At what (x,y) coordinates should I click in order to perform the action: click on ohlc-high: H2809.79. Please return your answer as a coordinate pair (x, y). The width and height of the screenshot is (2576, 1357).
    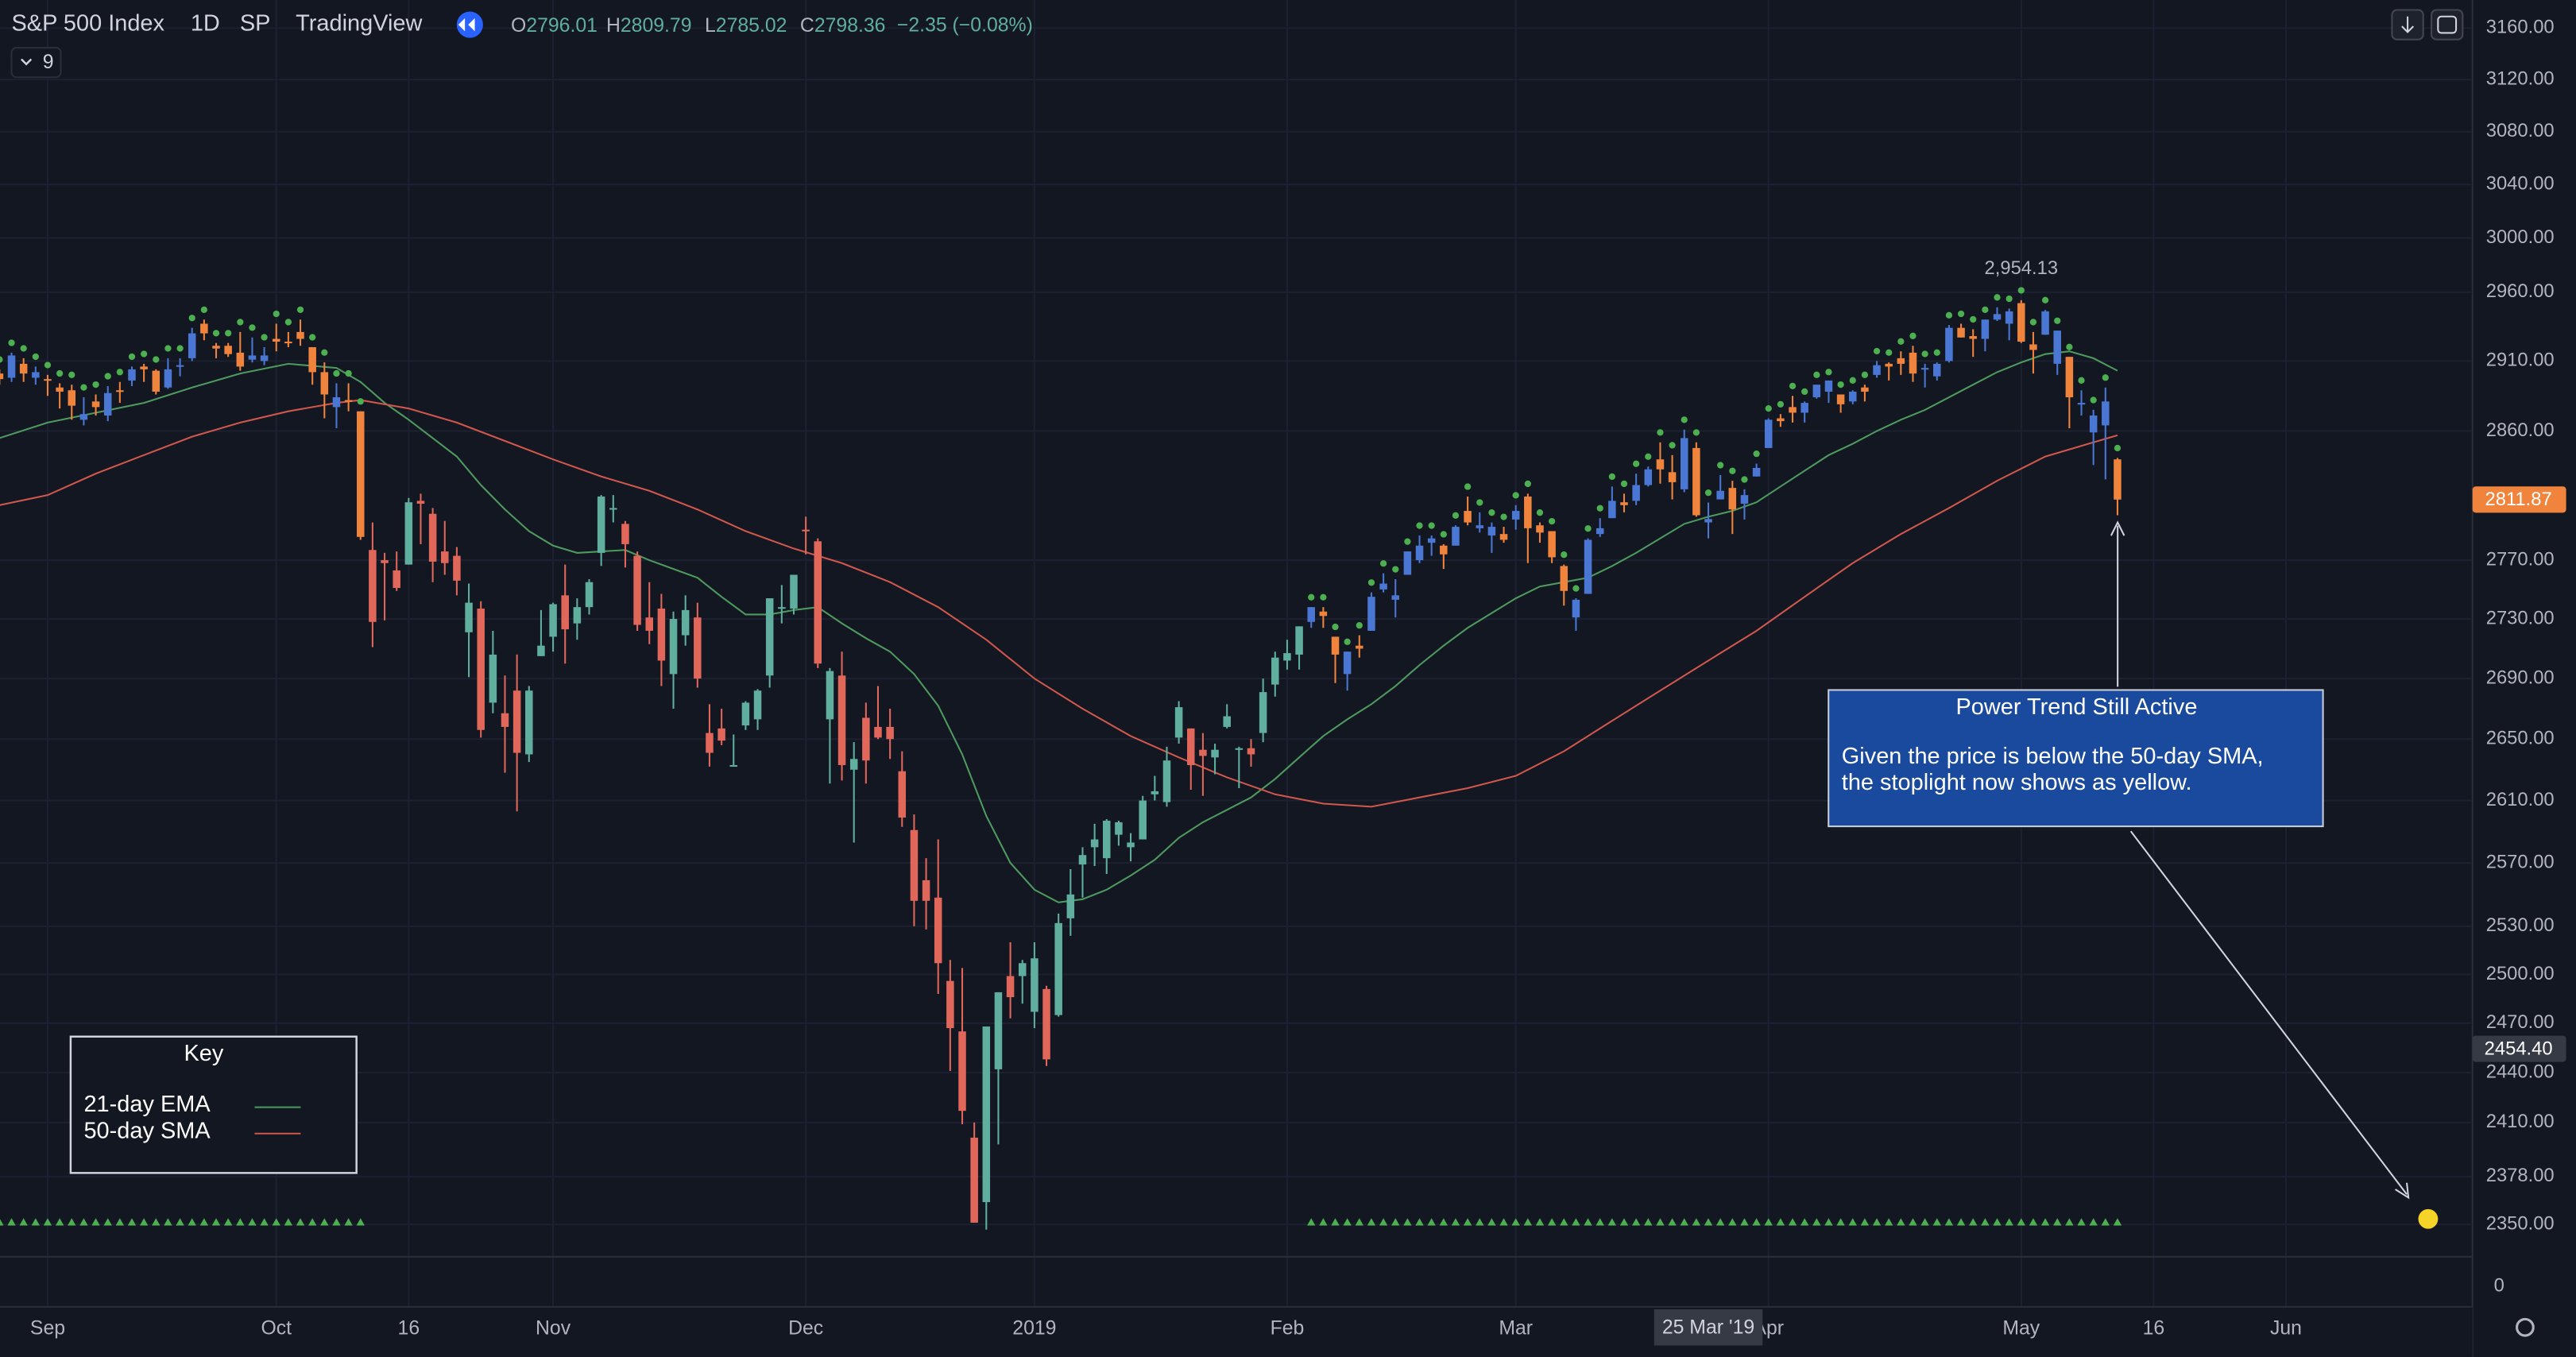
    Looking at the image, I should click on (649, 26).